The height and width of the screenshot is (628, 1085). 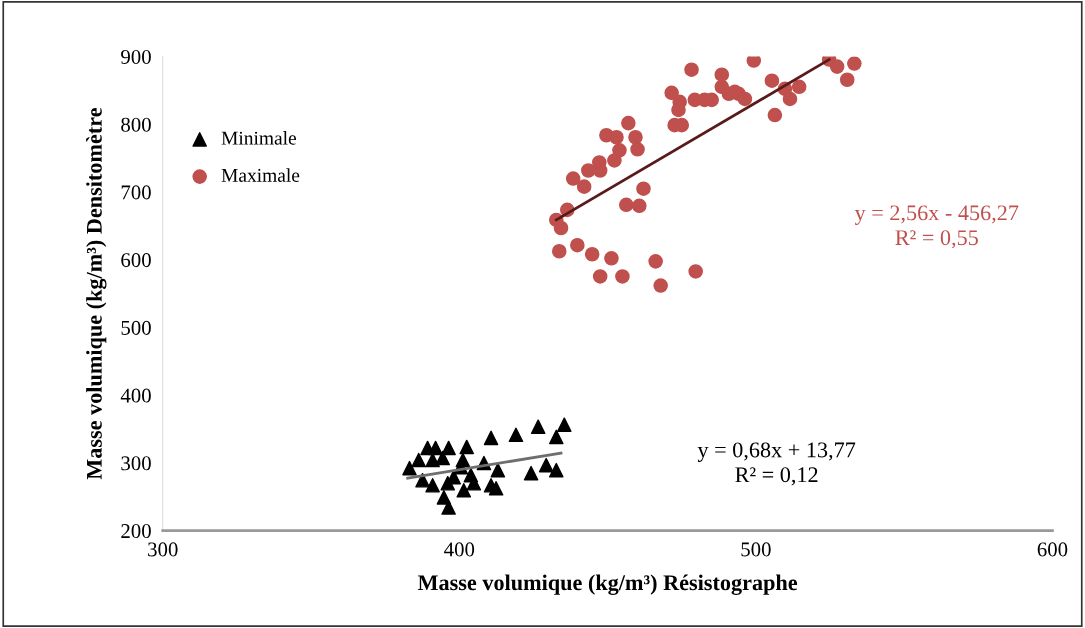 What do you see at coordinates (259, 138) in the screenshot?
I see `legend-label: Minimale` at bounding box center [259, 138].